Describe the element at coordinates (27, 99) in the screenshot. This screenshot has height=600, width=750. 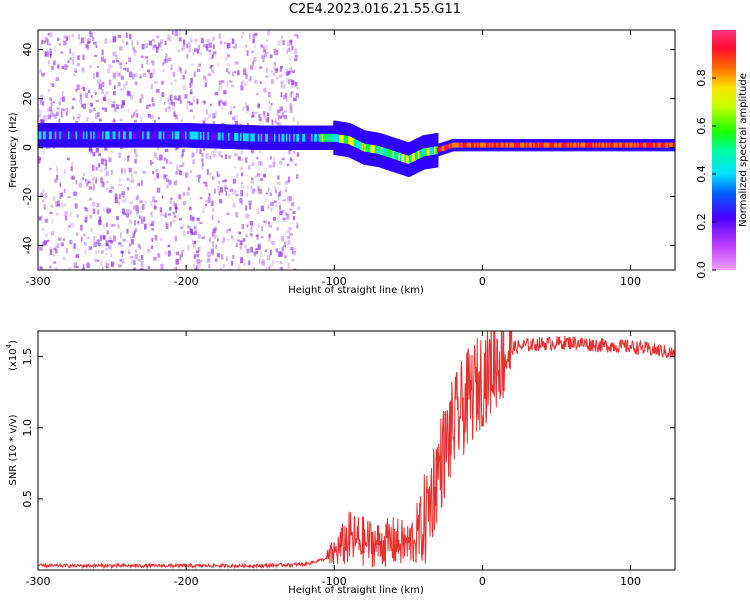
I see `y-tick-label: 20` at that location.